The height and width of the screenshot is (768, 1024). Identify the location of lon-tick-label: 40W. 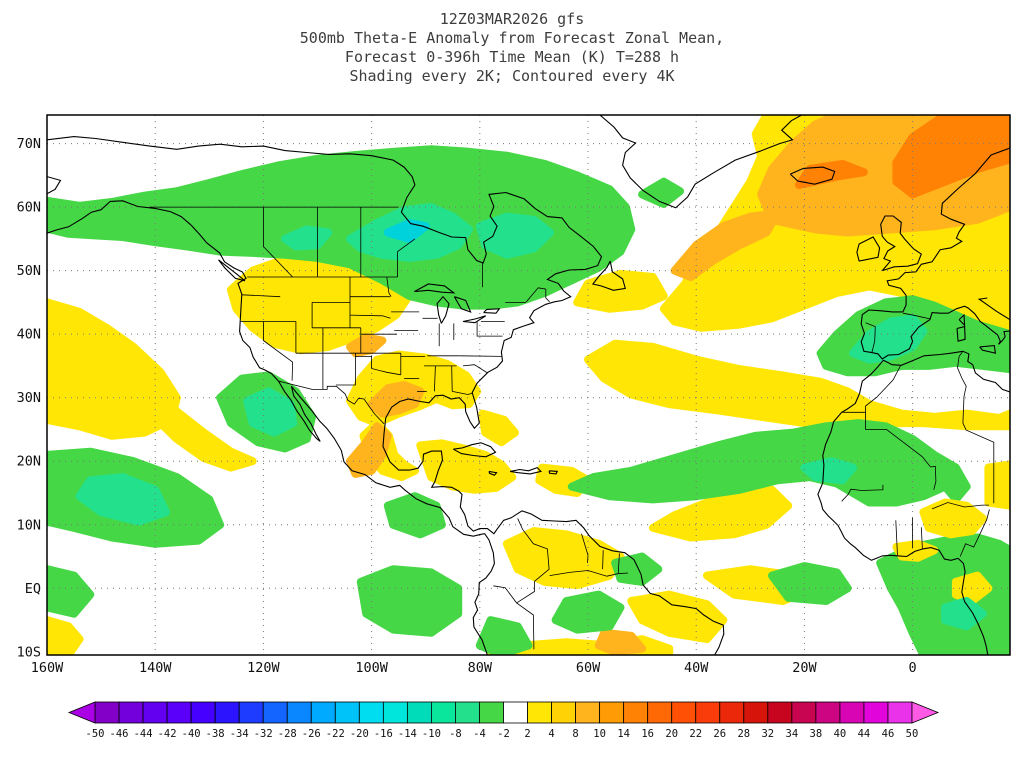
(696, 668).